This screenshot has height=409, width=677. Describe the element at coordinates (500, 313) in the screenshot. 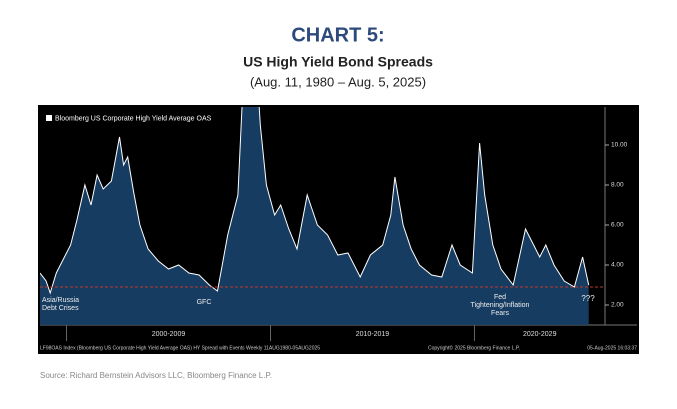

I see `annotation: Fears` at that location.